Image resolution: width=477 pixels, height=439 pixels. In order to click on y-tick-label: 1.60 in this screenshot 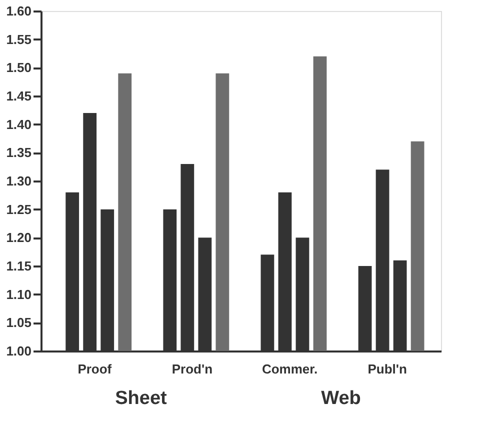, I will do `click(19, 11)`.